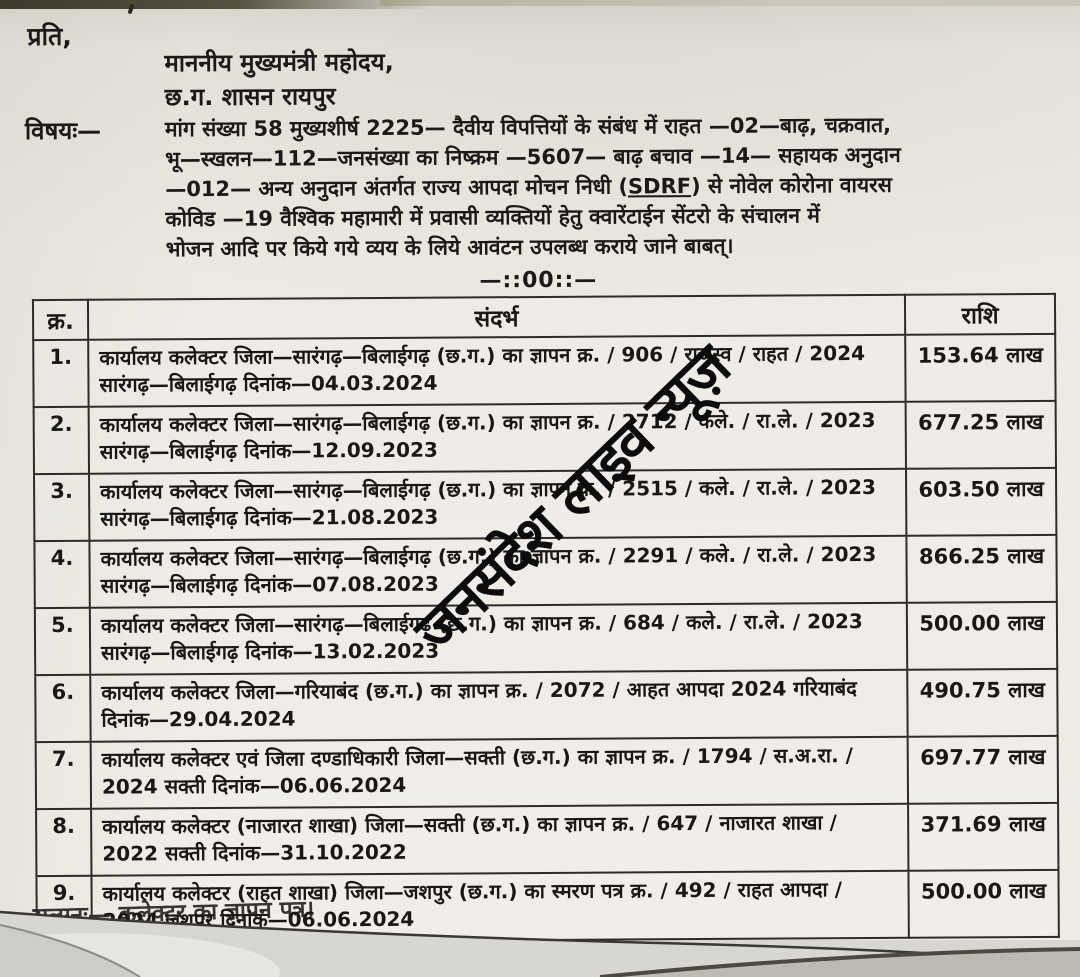  What do you see at coordinates (250, 97) in the screenshot?
I see `addressee-line-2: छ.ग. शासन रायपुर` at bounding box center [250, 97].